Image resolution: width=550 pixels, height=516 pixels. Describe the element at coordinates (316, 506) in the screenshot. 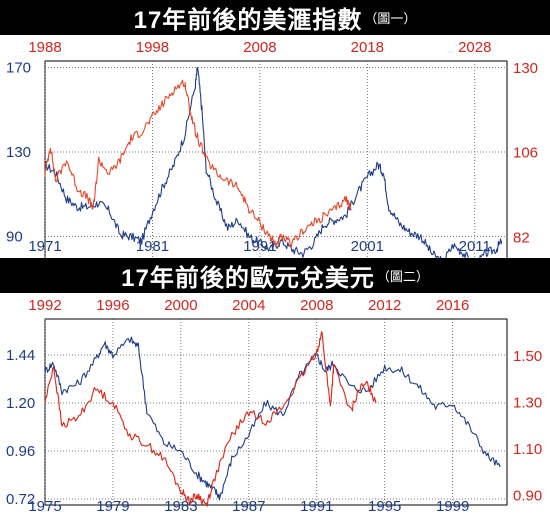

I see `bottom-axis-tick-label: 1991` at that location.